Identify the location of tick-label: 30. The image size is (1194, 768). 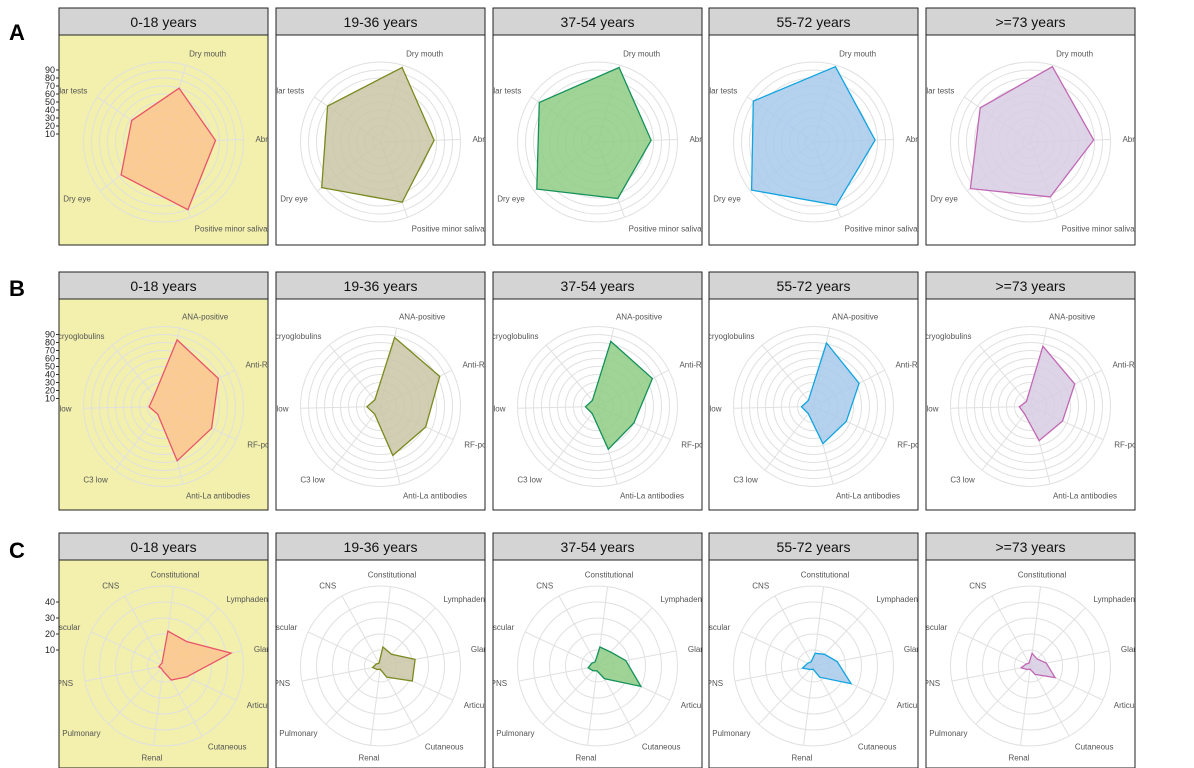
(50, 118).